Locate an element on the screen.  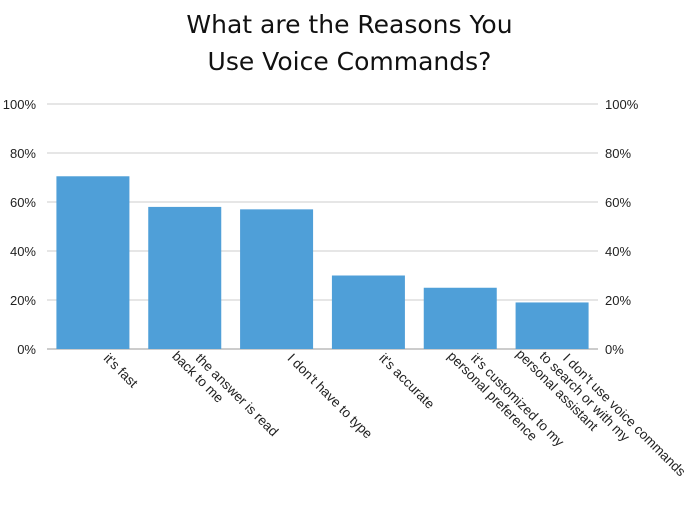
x-category-label: it's fast is located at coordinates (121, 371).